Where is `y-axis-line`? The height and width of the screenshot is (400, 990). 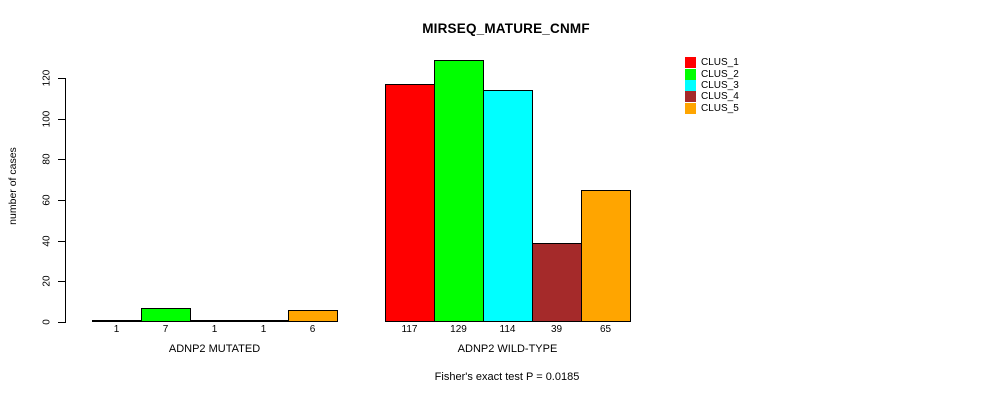
y-axis-line is located at coordinates (65, 200).